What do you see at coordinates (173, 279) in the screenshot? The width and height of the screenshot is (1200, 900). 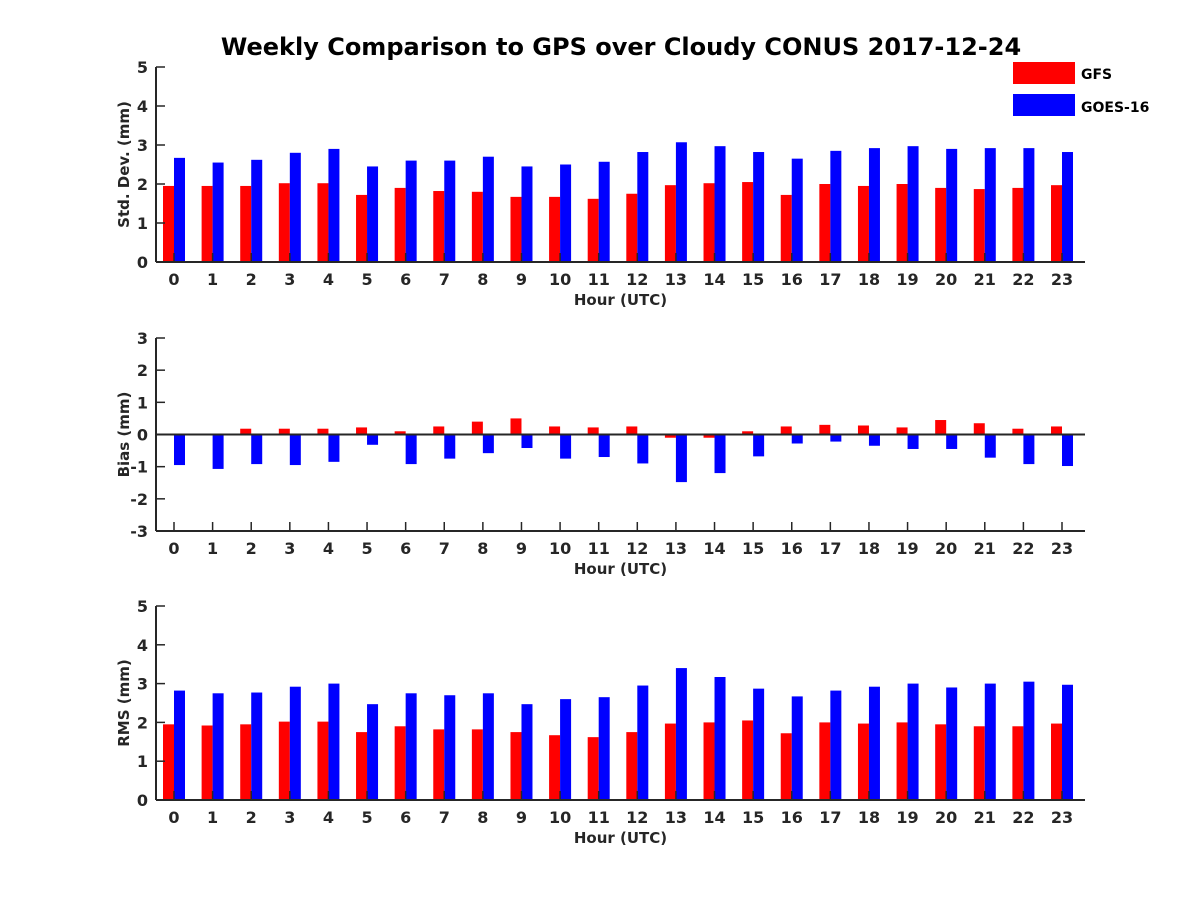 I see `x-tick-label-std-dev-0: 0` at bounding box center [173, 279].